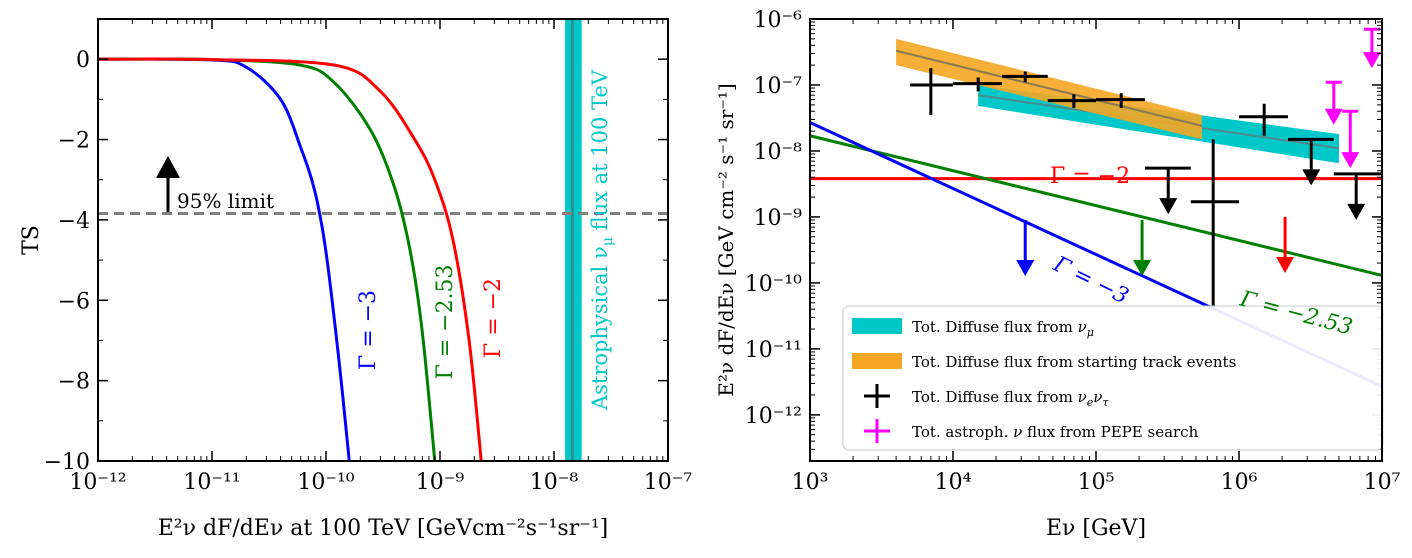 The width and height of the screenshot is (1412, 558). I want to click on left-ytick-label: −8, so click(74, 382).